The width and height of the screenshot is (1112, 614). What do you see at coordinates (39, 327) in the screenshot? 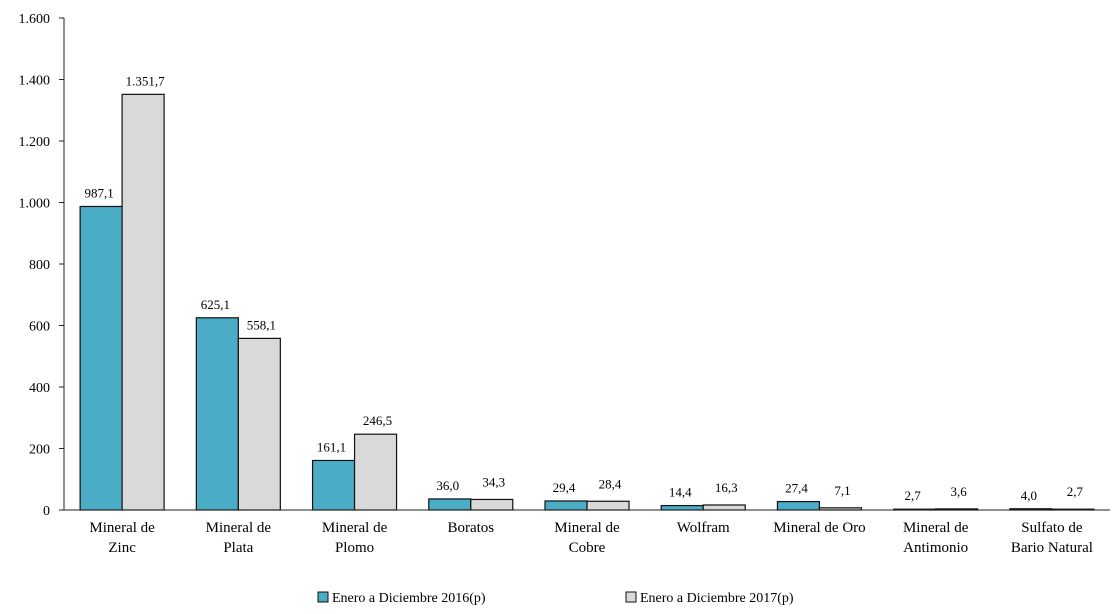
I see `y-tick-label: 600` at bounding box center [39, 327].